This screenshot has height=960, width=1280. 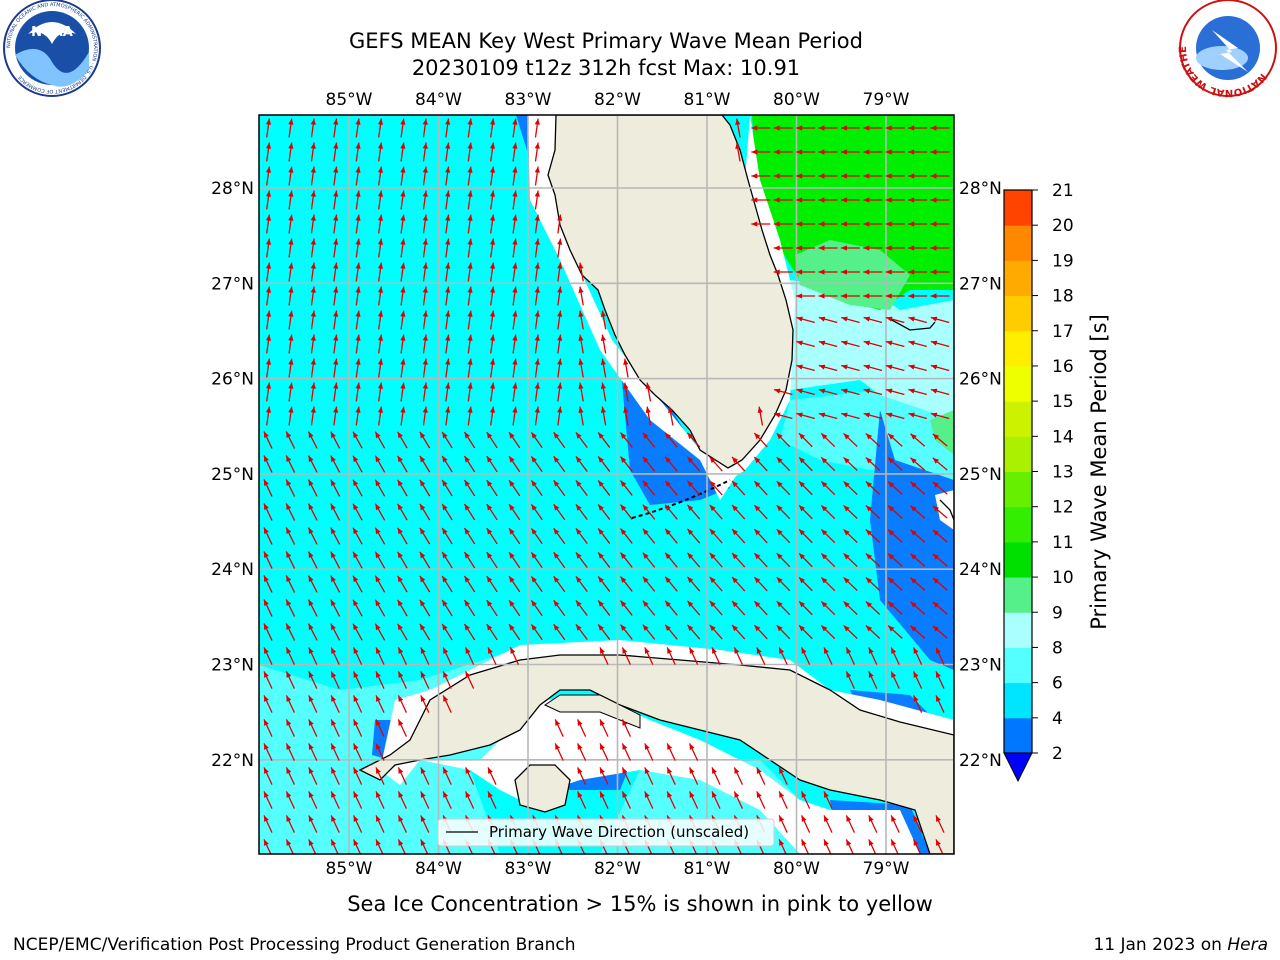 I want to click on left-lat-label: 25°N, so click(x=232, y=475).